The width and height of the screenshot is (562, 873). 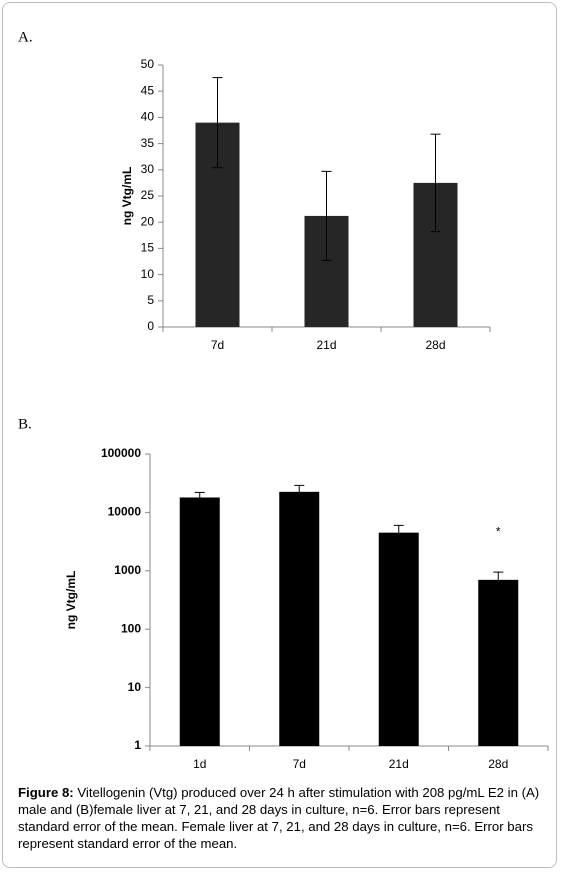 What do you see at coordinates (46, 792) in the screenshot?
I see `caption-label: Figure 8:` at bounding box center [46, 792].